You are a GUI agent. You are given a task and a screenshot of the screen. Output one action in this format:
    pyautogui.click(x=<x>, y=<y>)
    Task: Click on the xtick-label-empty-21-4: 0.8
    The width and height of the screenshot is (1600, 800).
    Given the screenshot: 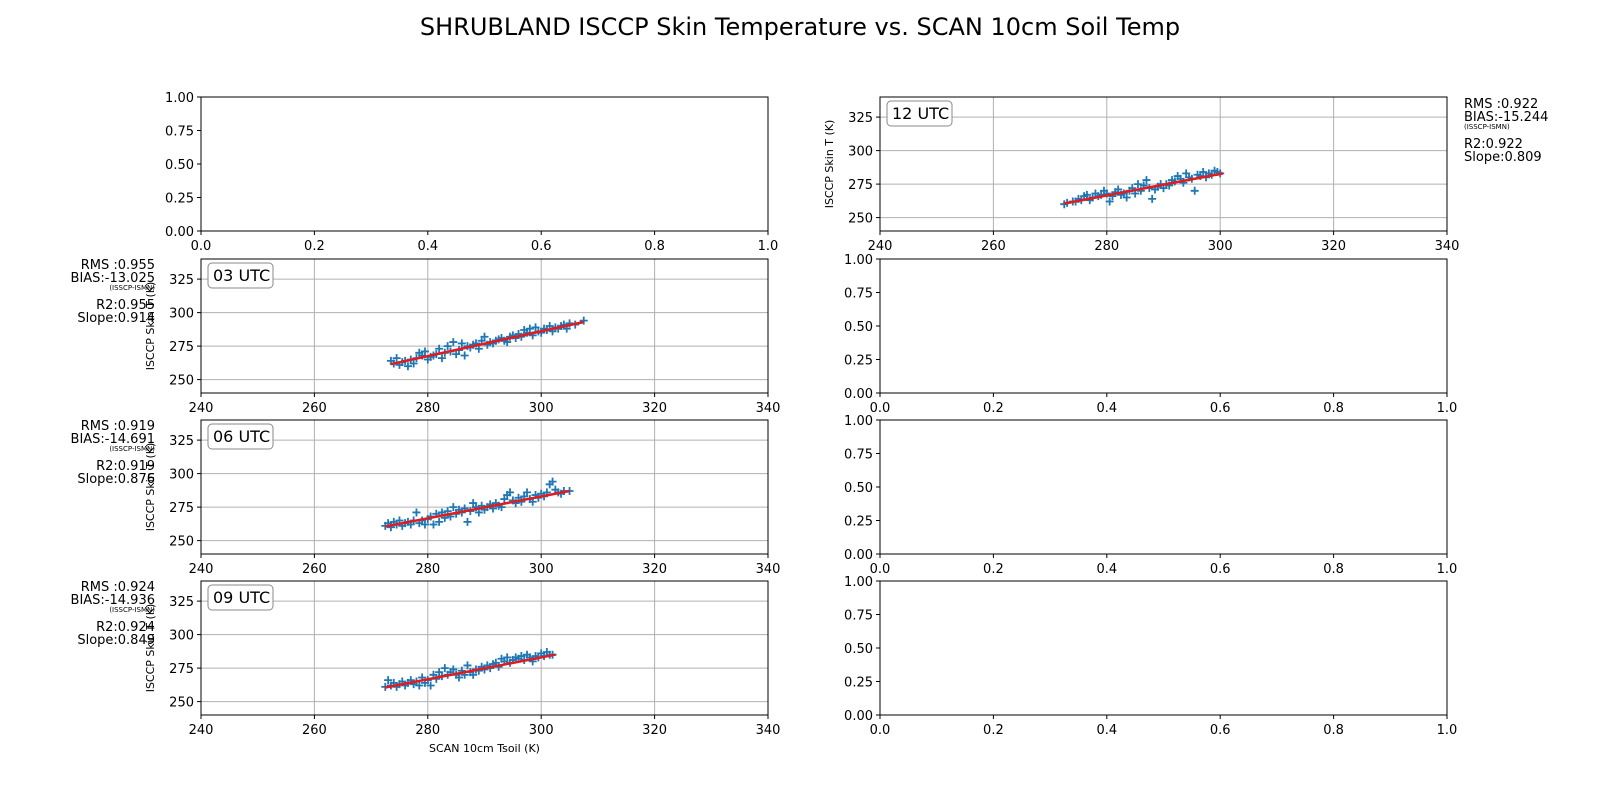 What is the action you would take?
    pyautogui.click(x=1333, y=569)
    